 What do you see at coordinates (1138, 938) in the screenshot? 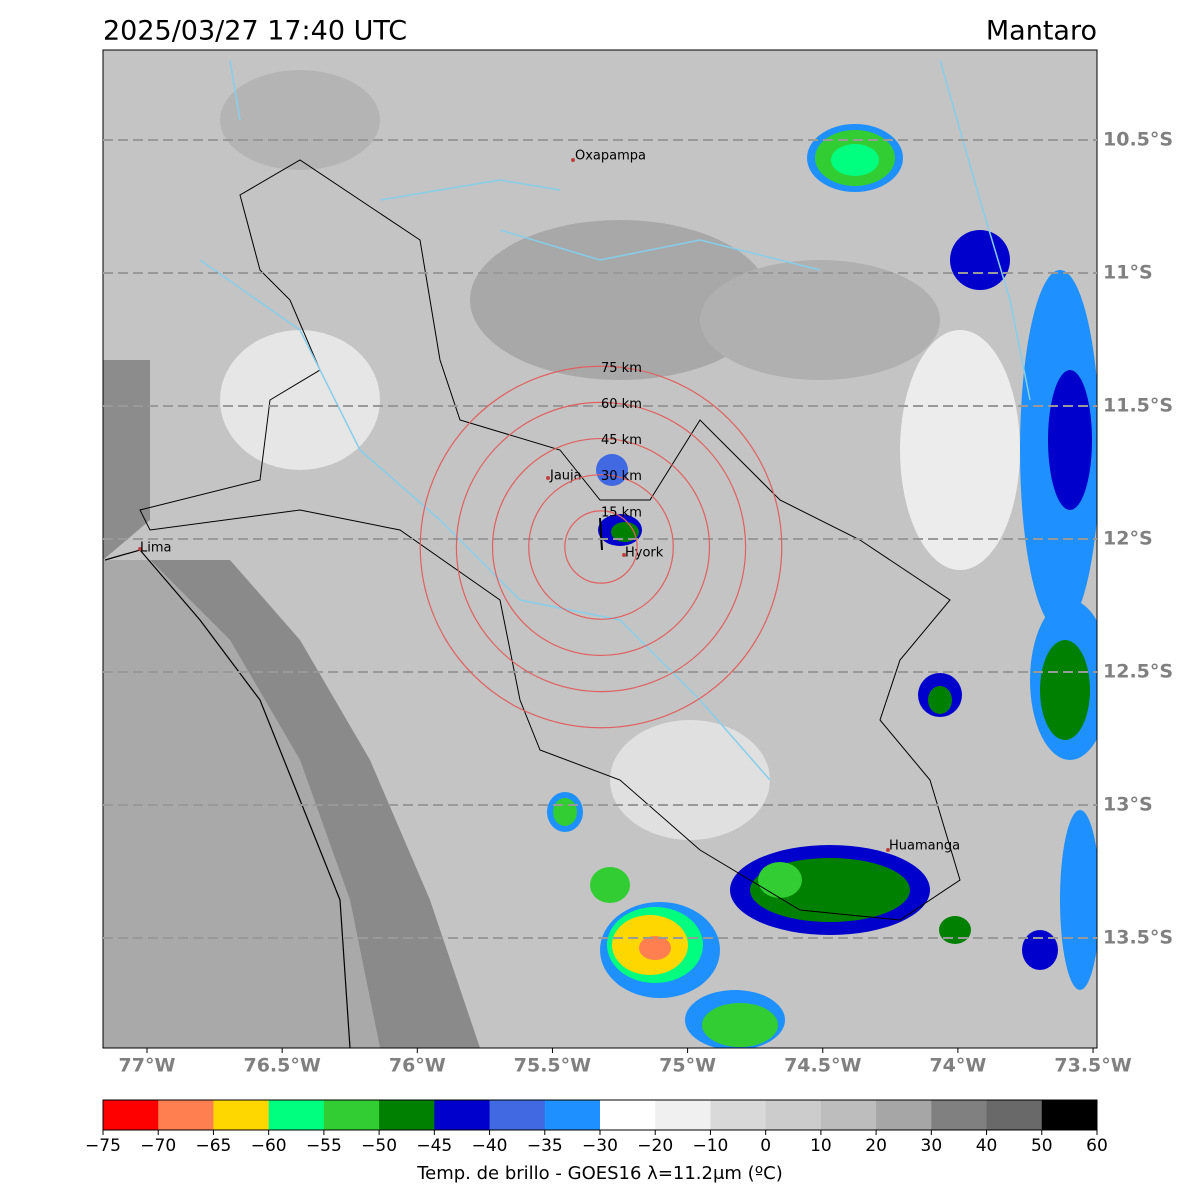
I see `lat-label: 13.5°S` at bounding box center [1138, 938].